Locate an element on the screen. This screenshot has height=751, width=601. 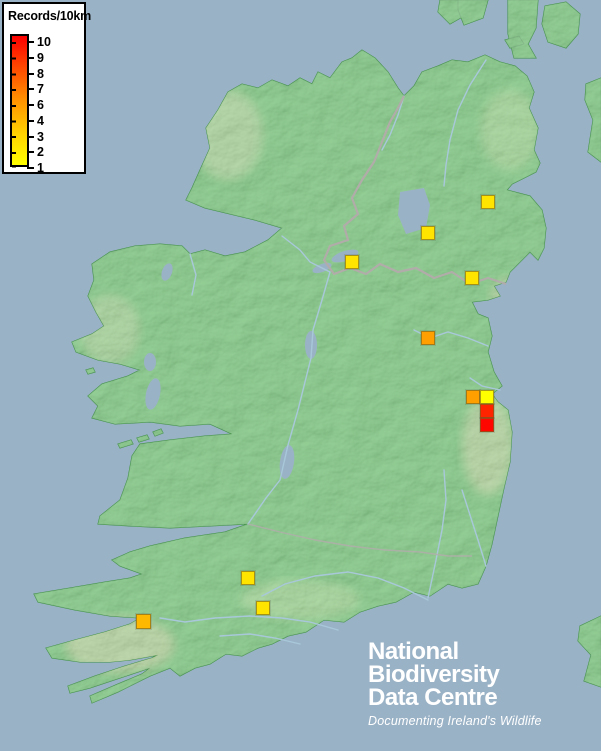
river-moy is located at coordinates (193, 274).